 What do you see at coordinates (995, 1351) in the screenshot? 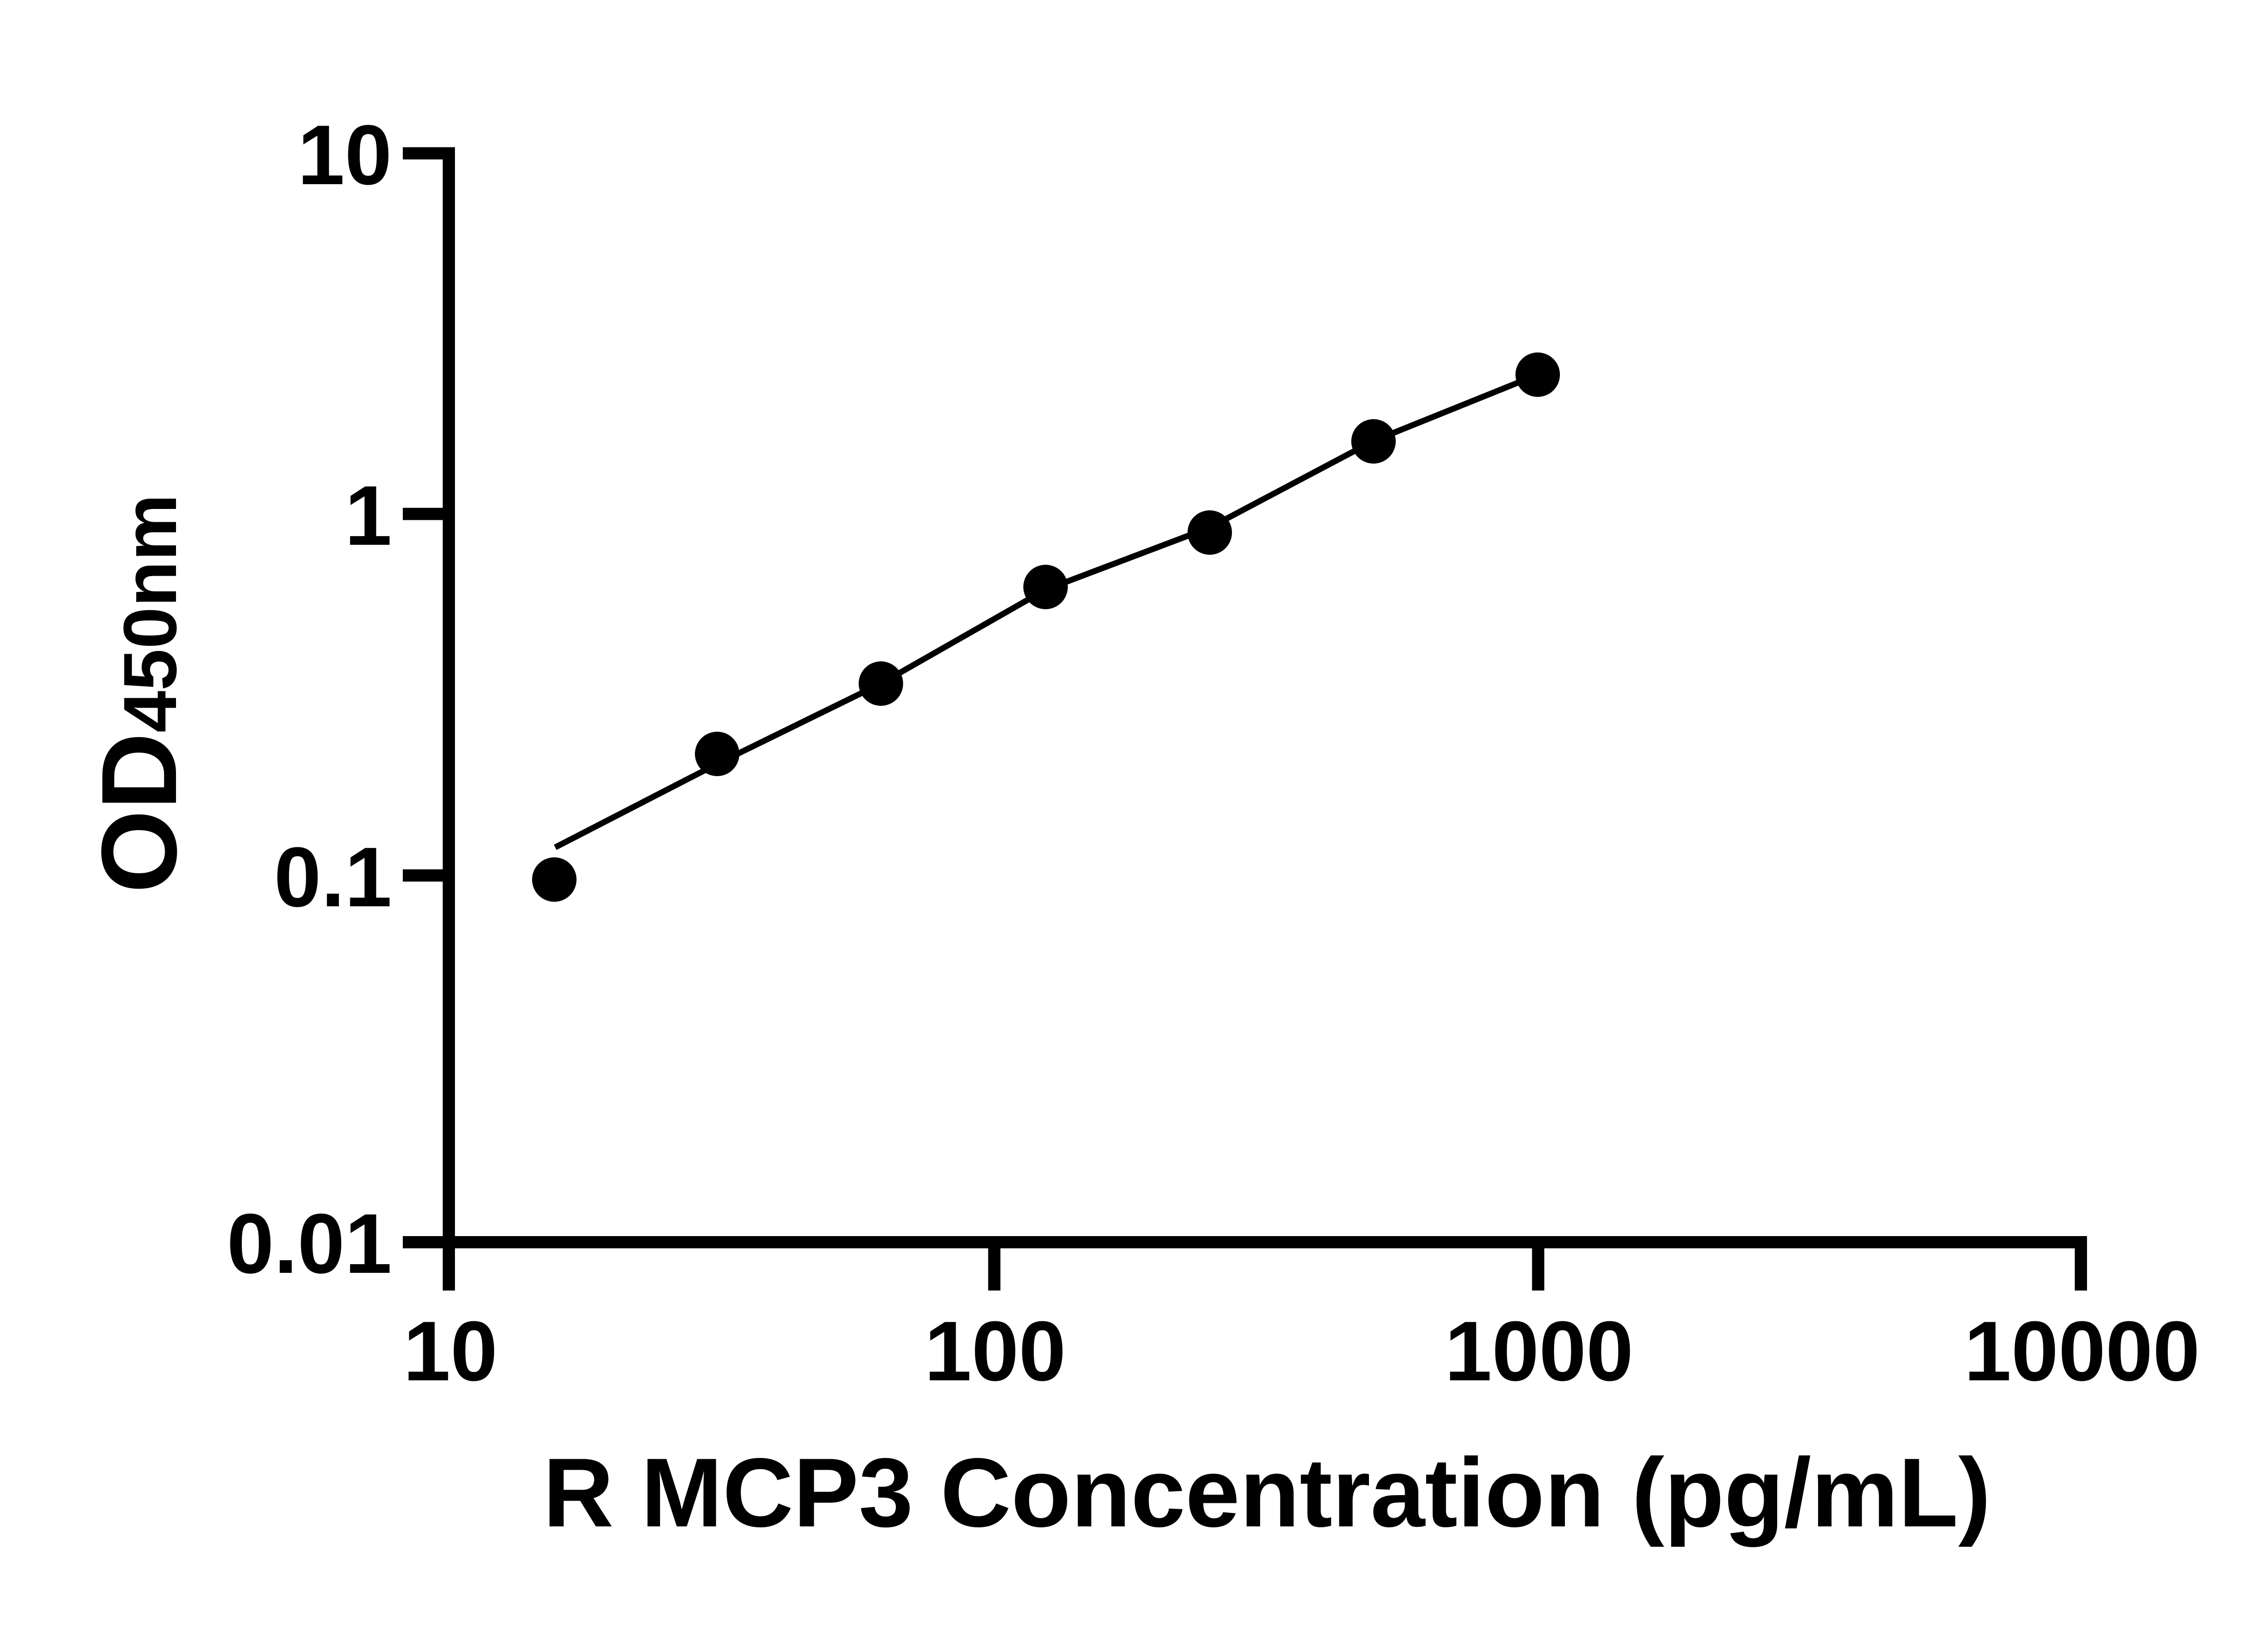
I see `svg-text: 100` at bounding box center [995, 1351].